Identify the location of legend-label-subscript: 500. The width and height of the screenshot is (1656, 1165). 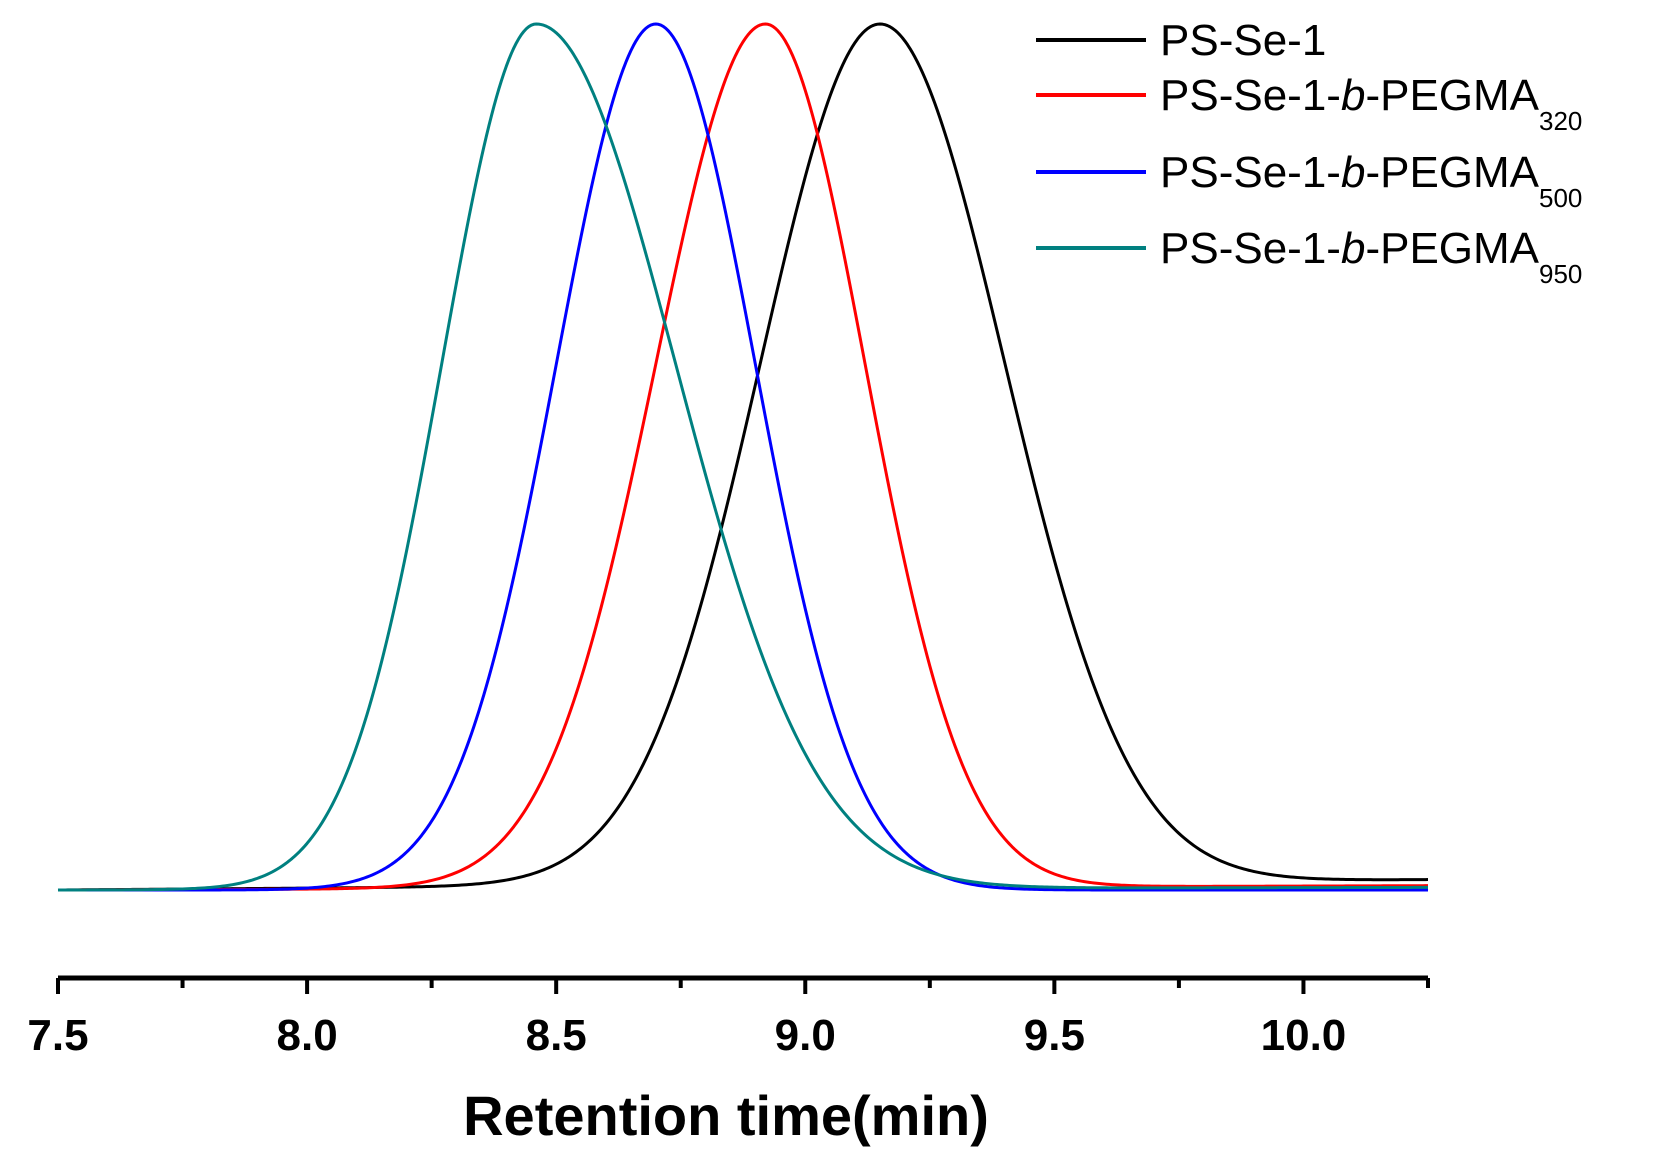
(1560, 198).